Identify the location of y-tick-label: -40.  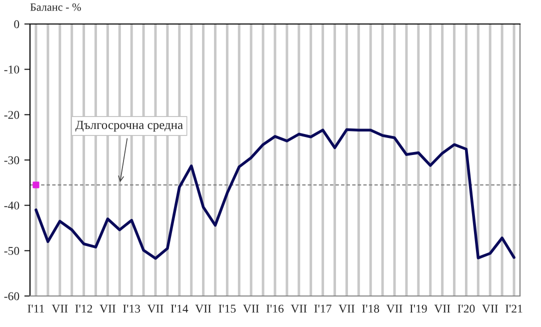
(12, 206).